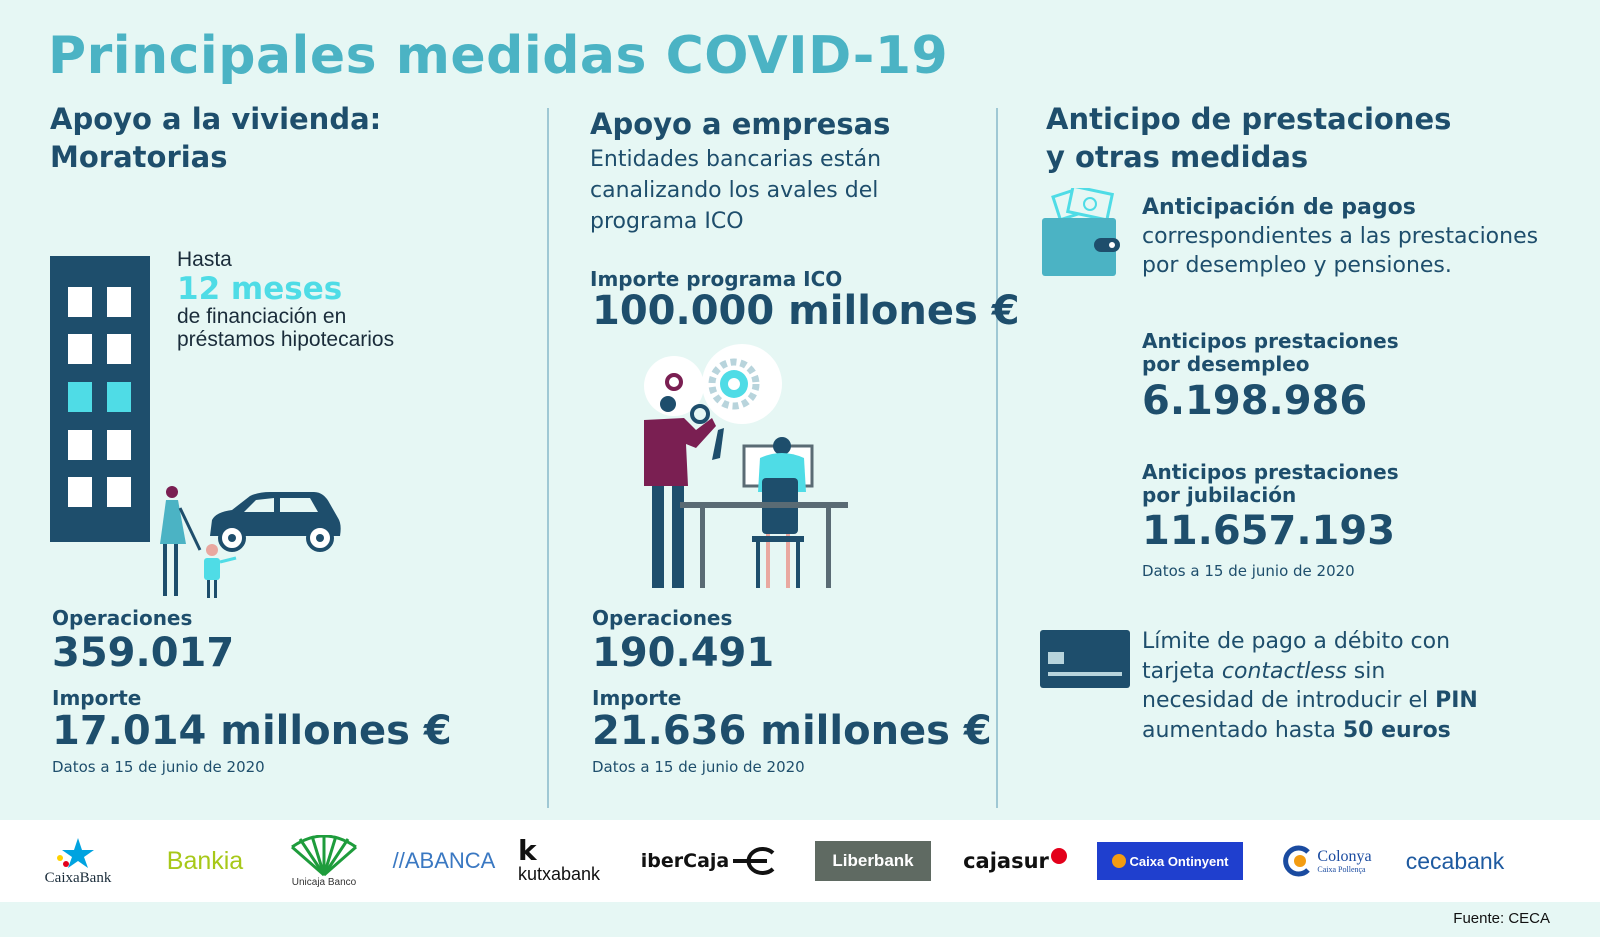 The image size is (1600, 937). Describe the element at coordinates (324, 882) in the screenshot. I see `unicaja-text: Unicaja Banco` at that location.